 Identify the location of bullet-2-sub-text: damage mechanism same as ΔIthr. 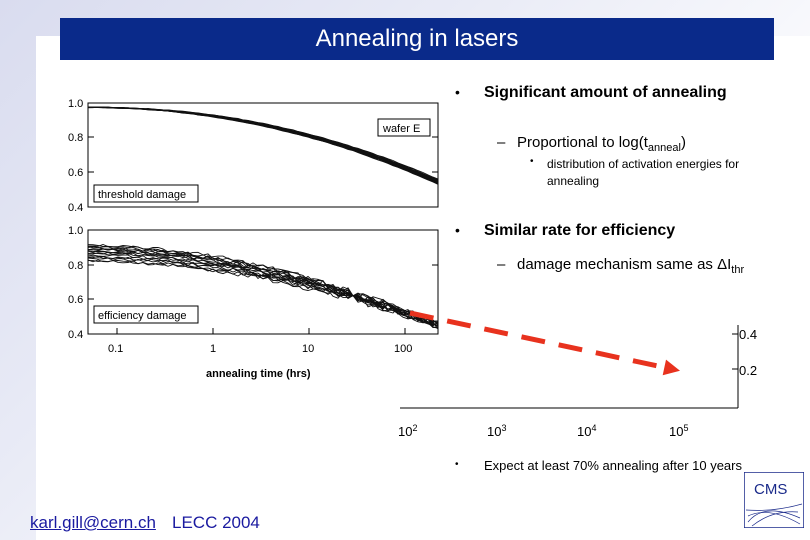
(630, 266).